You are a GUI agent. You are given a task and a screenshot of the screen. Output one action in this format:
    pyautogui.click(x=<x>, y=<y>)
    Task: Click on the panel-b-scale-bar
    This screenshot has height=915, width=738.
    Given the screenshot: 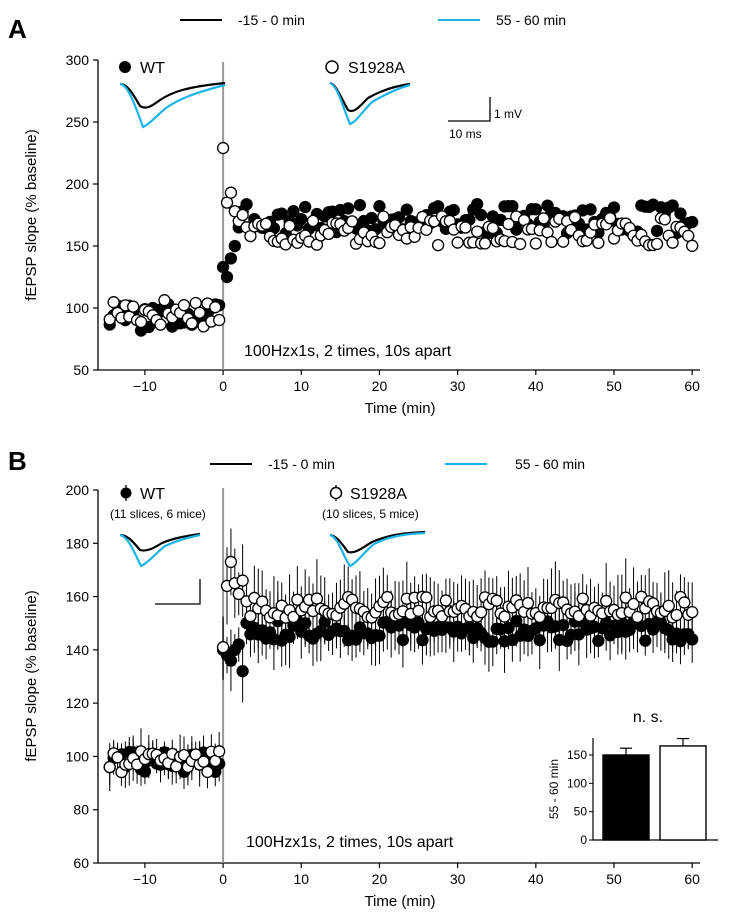 What is the action you would take?
    pyautogui.click(x=178, y=592)
    